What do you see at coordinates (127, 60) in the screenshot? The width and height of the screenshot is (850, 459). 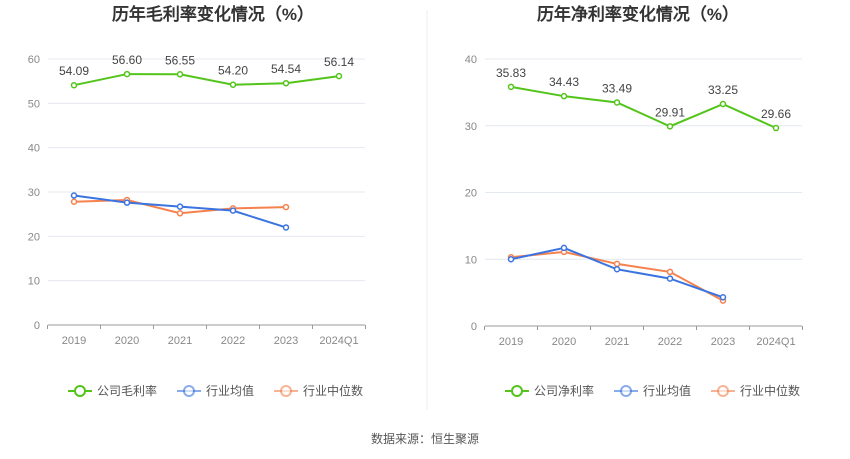 I see `data-label: 56.60` at bounding box center [127, 60].